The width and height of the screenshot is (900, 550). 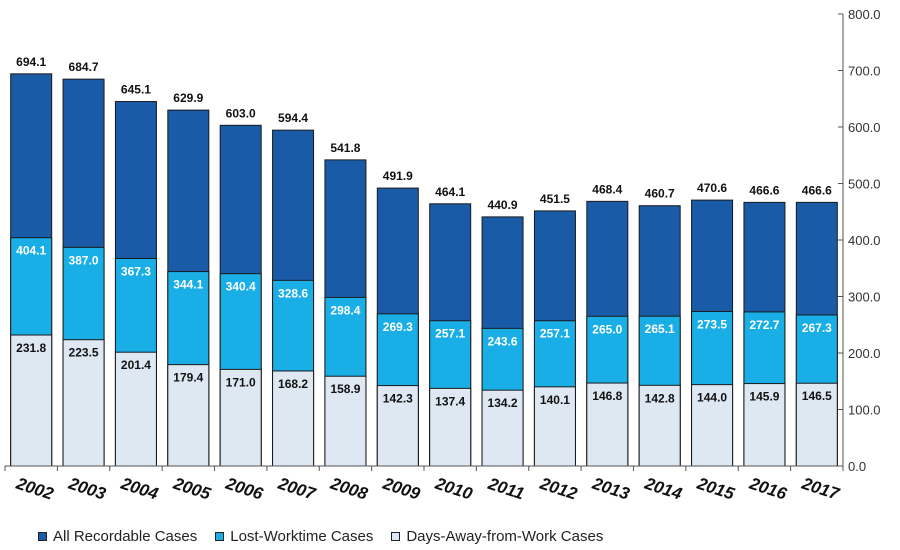 I want to click on y-tick-label: 0.0, so click(x=857, y=466).